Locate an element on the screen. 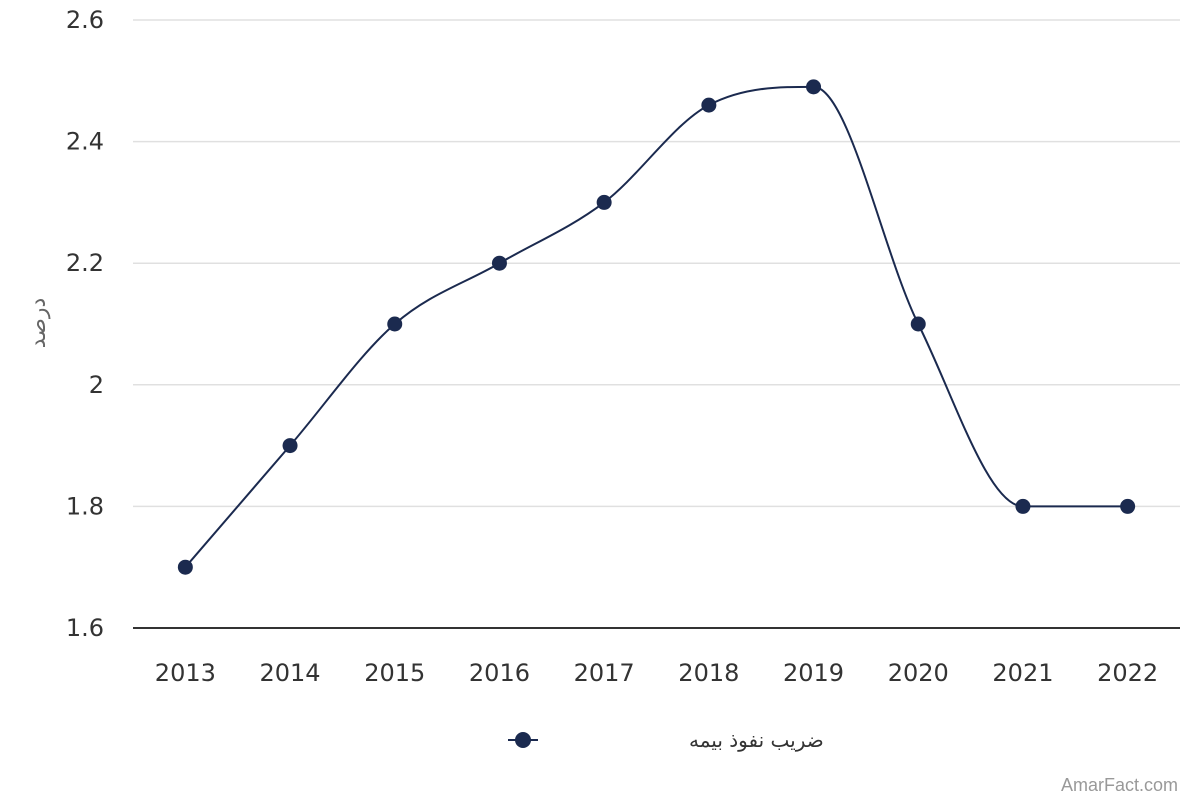 The image size is (1200, 800). legend: ضریب نفوذ بیمه is located at coordinates (666, 740).